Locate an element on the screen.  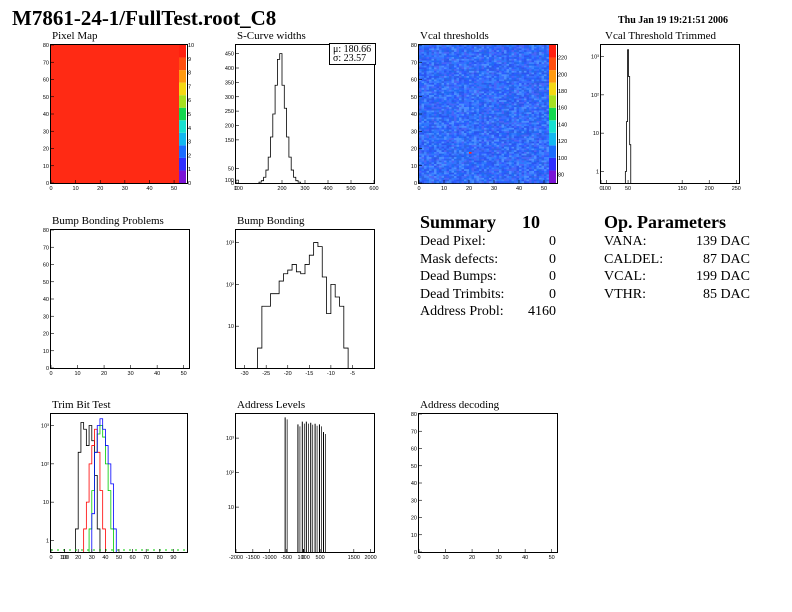
x-tick-label: 90 is located at coordinates (173, 558).